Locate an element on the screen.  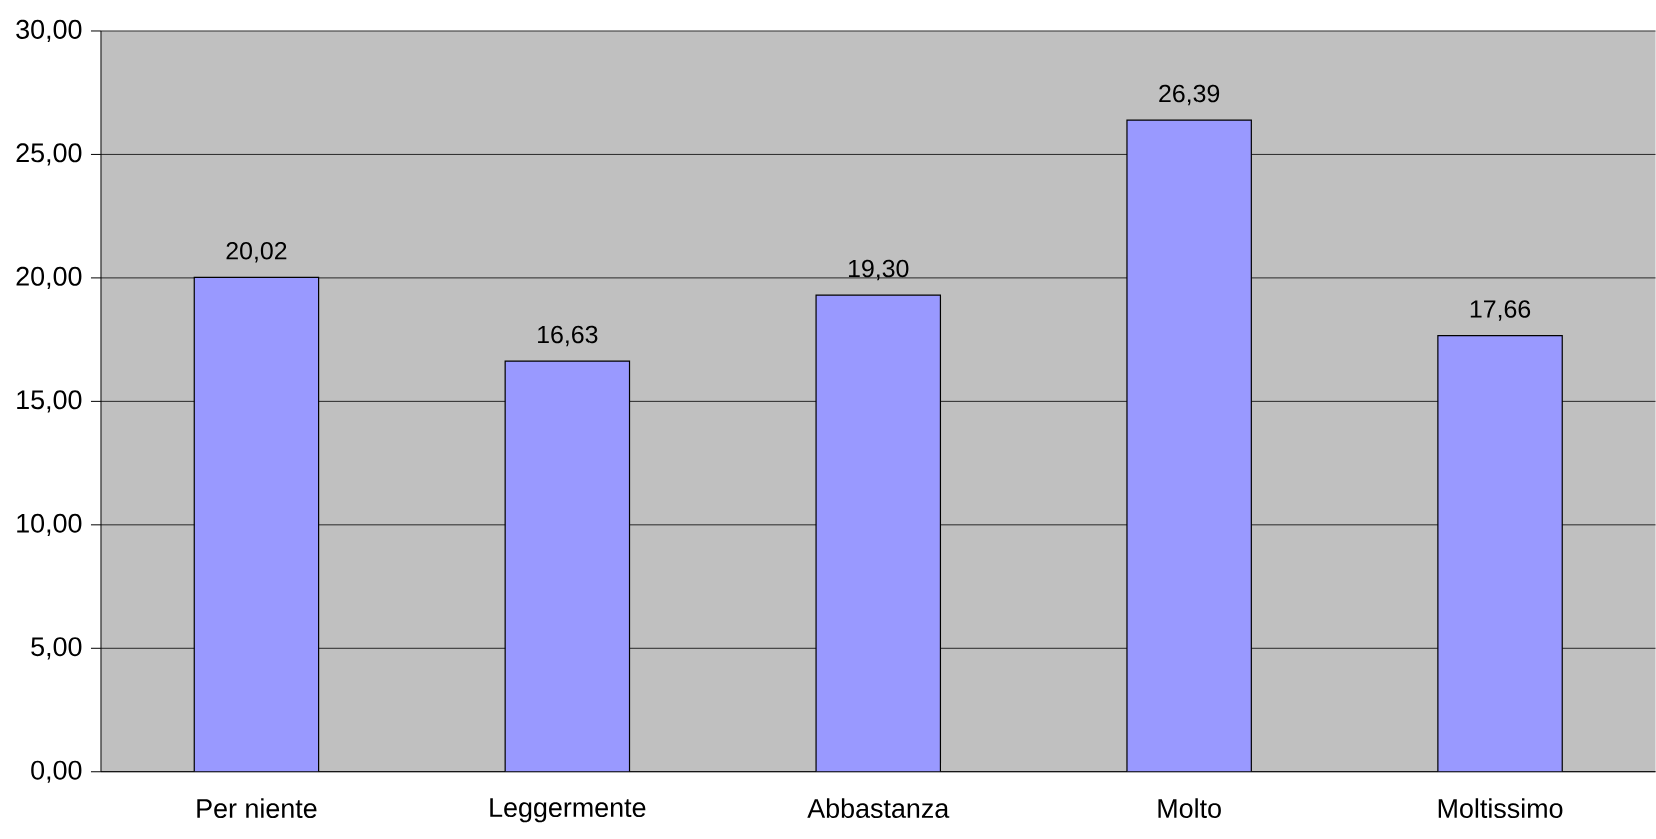
data-label: 26,39 is located at coordinates (1189, 95).